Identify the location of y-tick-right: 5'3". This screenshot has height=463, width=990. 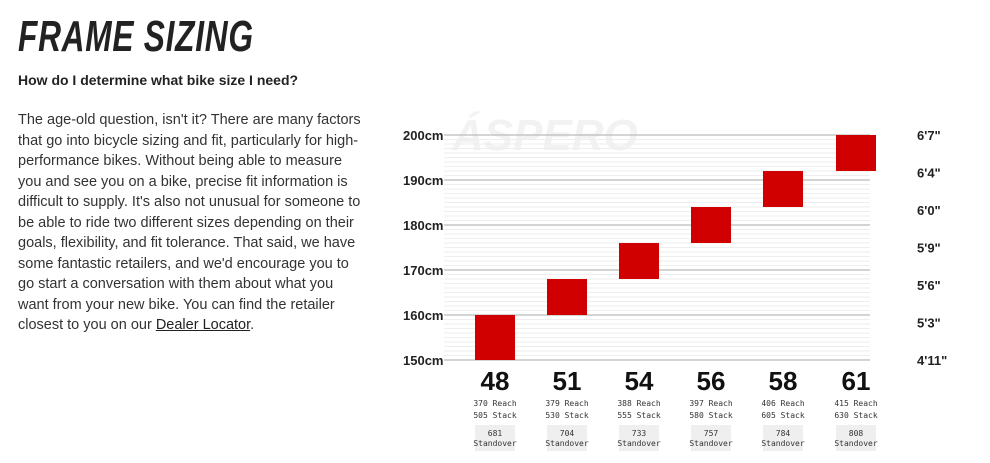
(929, 323).